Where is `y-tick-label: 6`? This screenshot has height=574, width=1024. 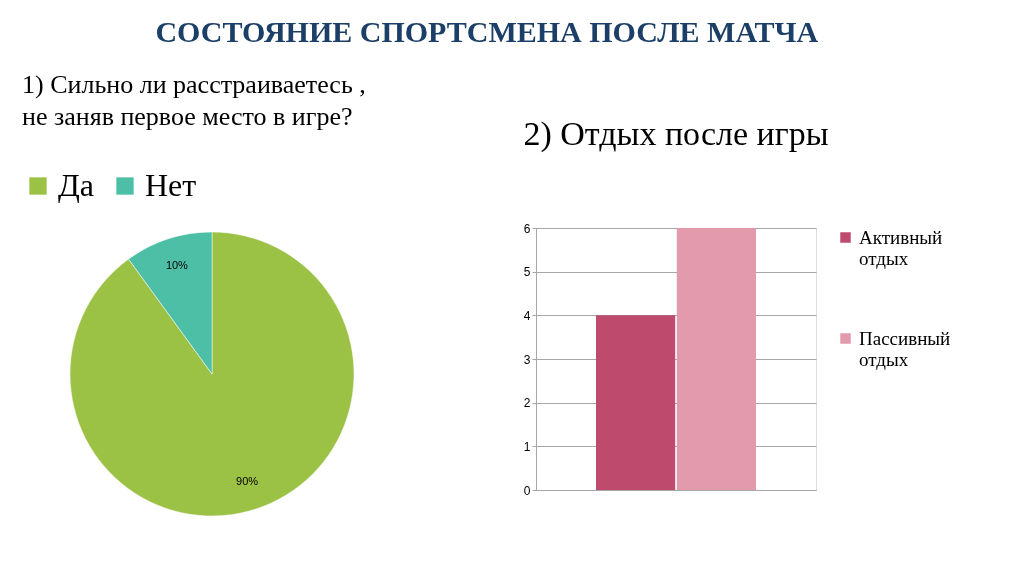 y-tick-label: 6 is located at coordinates (527, 228).